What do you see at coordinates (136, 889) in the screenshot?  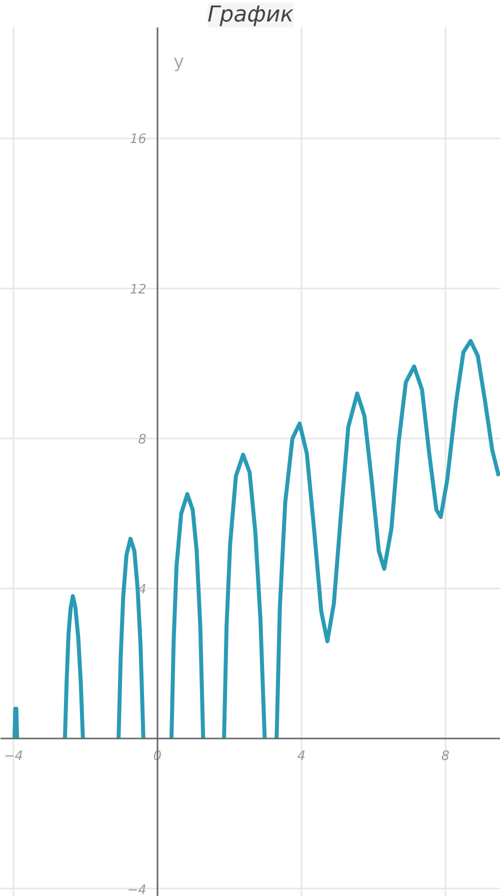 I see `y-tick-label: −4` at bounding box center [136, 889].